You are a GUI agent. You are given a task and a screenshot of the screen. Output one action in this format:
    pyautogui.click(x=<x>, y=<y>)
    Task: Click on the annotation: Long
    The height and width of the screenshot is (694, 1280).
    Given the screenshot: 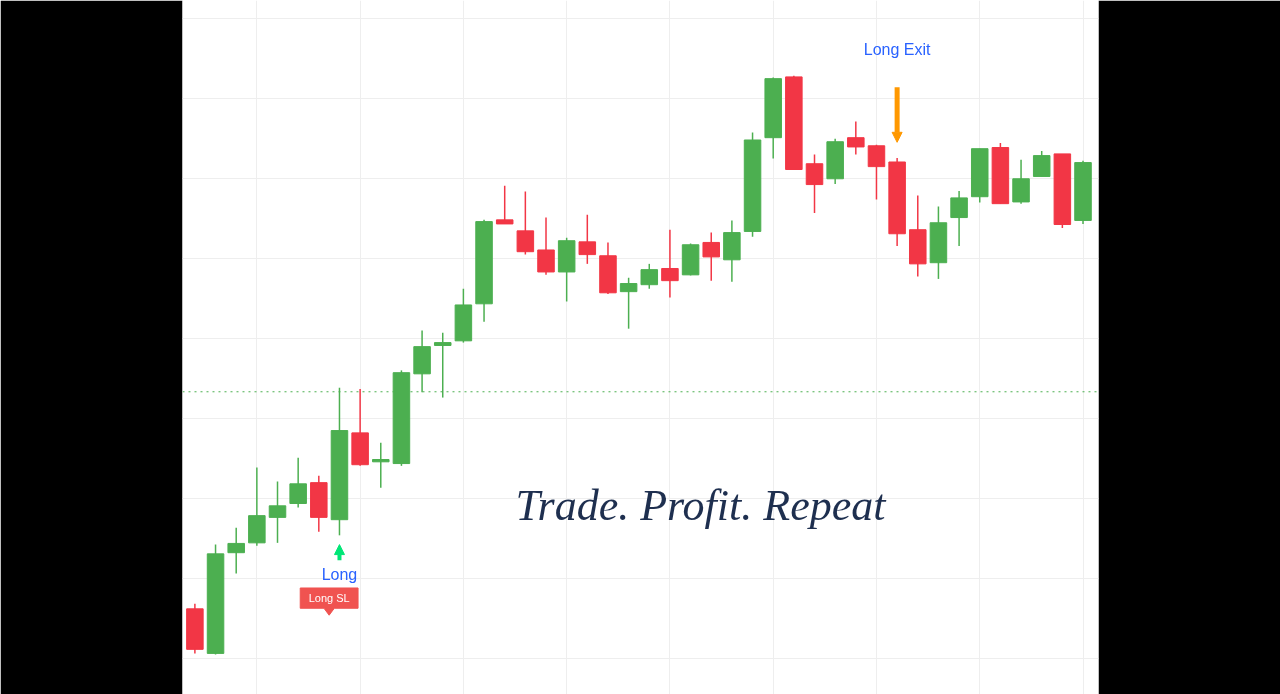 What is the action you would take?
    pyautogui.click(x=339, y=575)
    